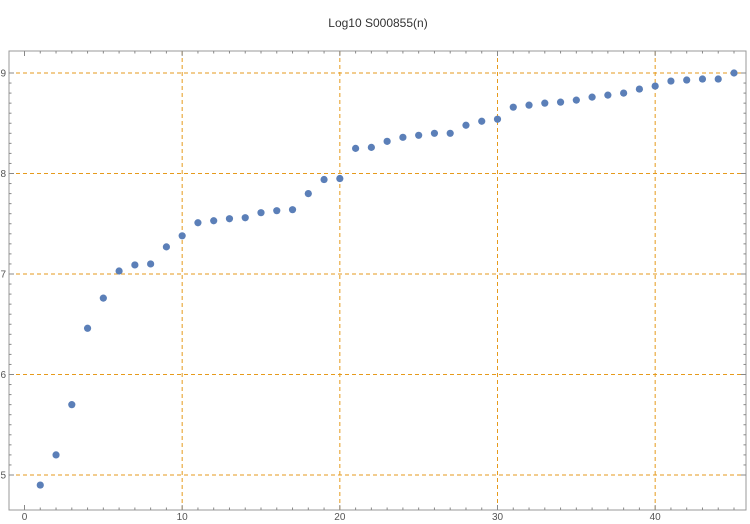  I want to click on y-tick-label: 7, so click(3, 275).